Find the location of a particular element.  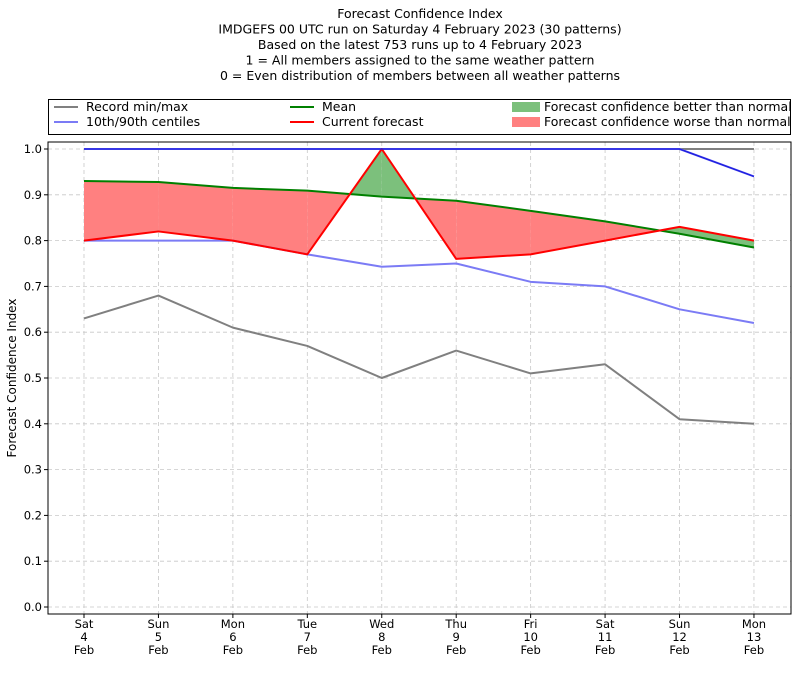

y-tick-label: 0.3 is located at coordinates (33, 470).